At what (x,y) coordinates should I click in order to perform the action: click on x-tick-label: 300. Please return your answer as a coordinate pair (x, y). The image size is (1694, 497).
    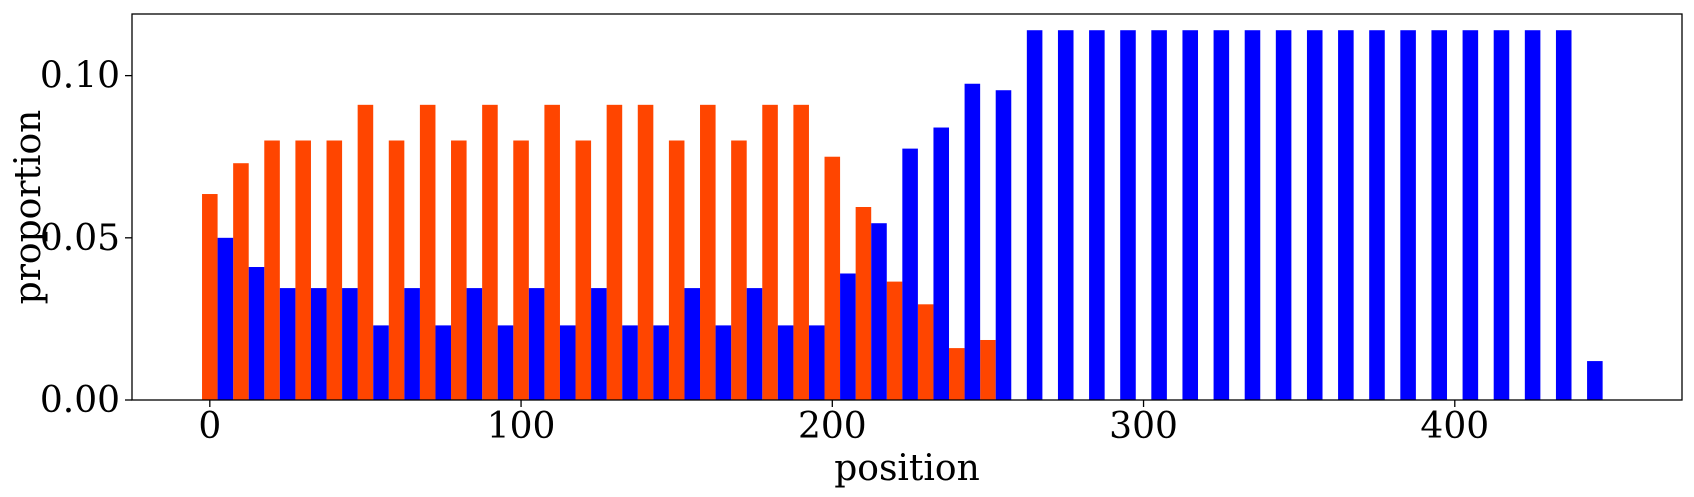
    Looking at the image, I should click on (1143, 426).